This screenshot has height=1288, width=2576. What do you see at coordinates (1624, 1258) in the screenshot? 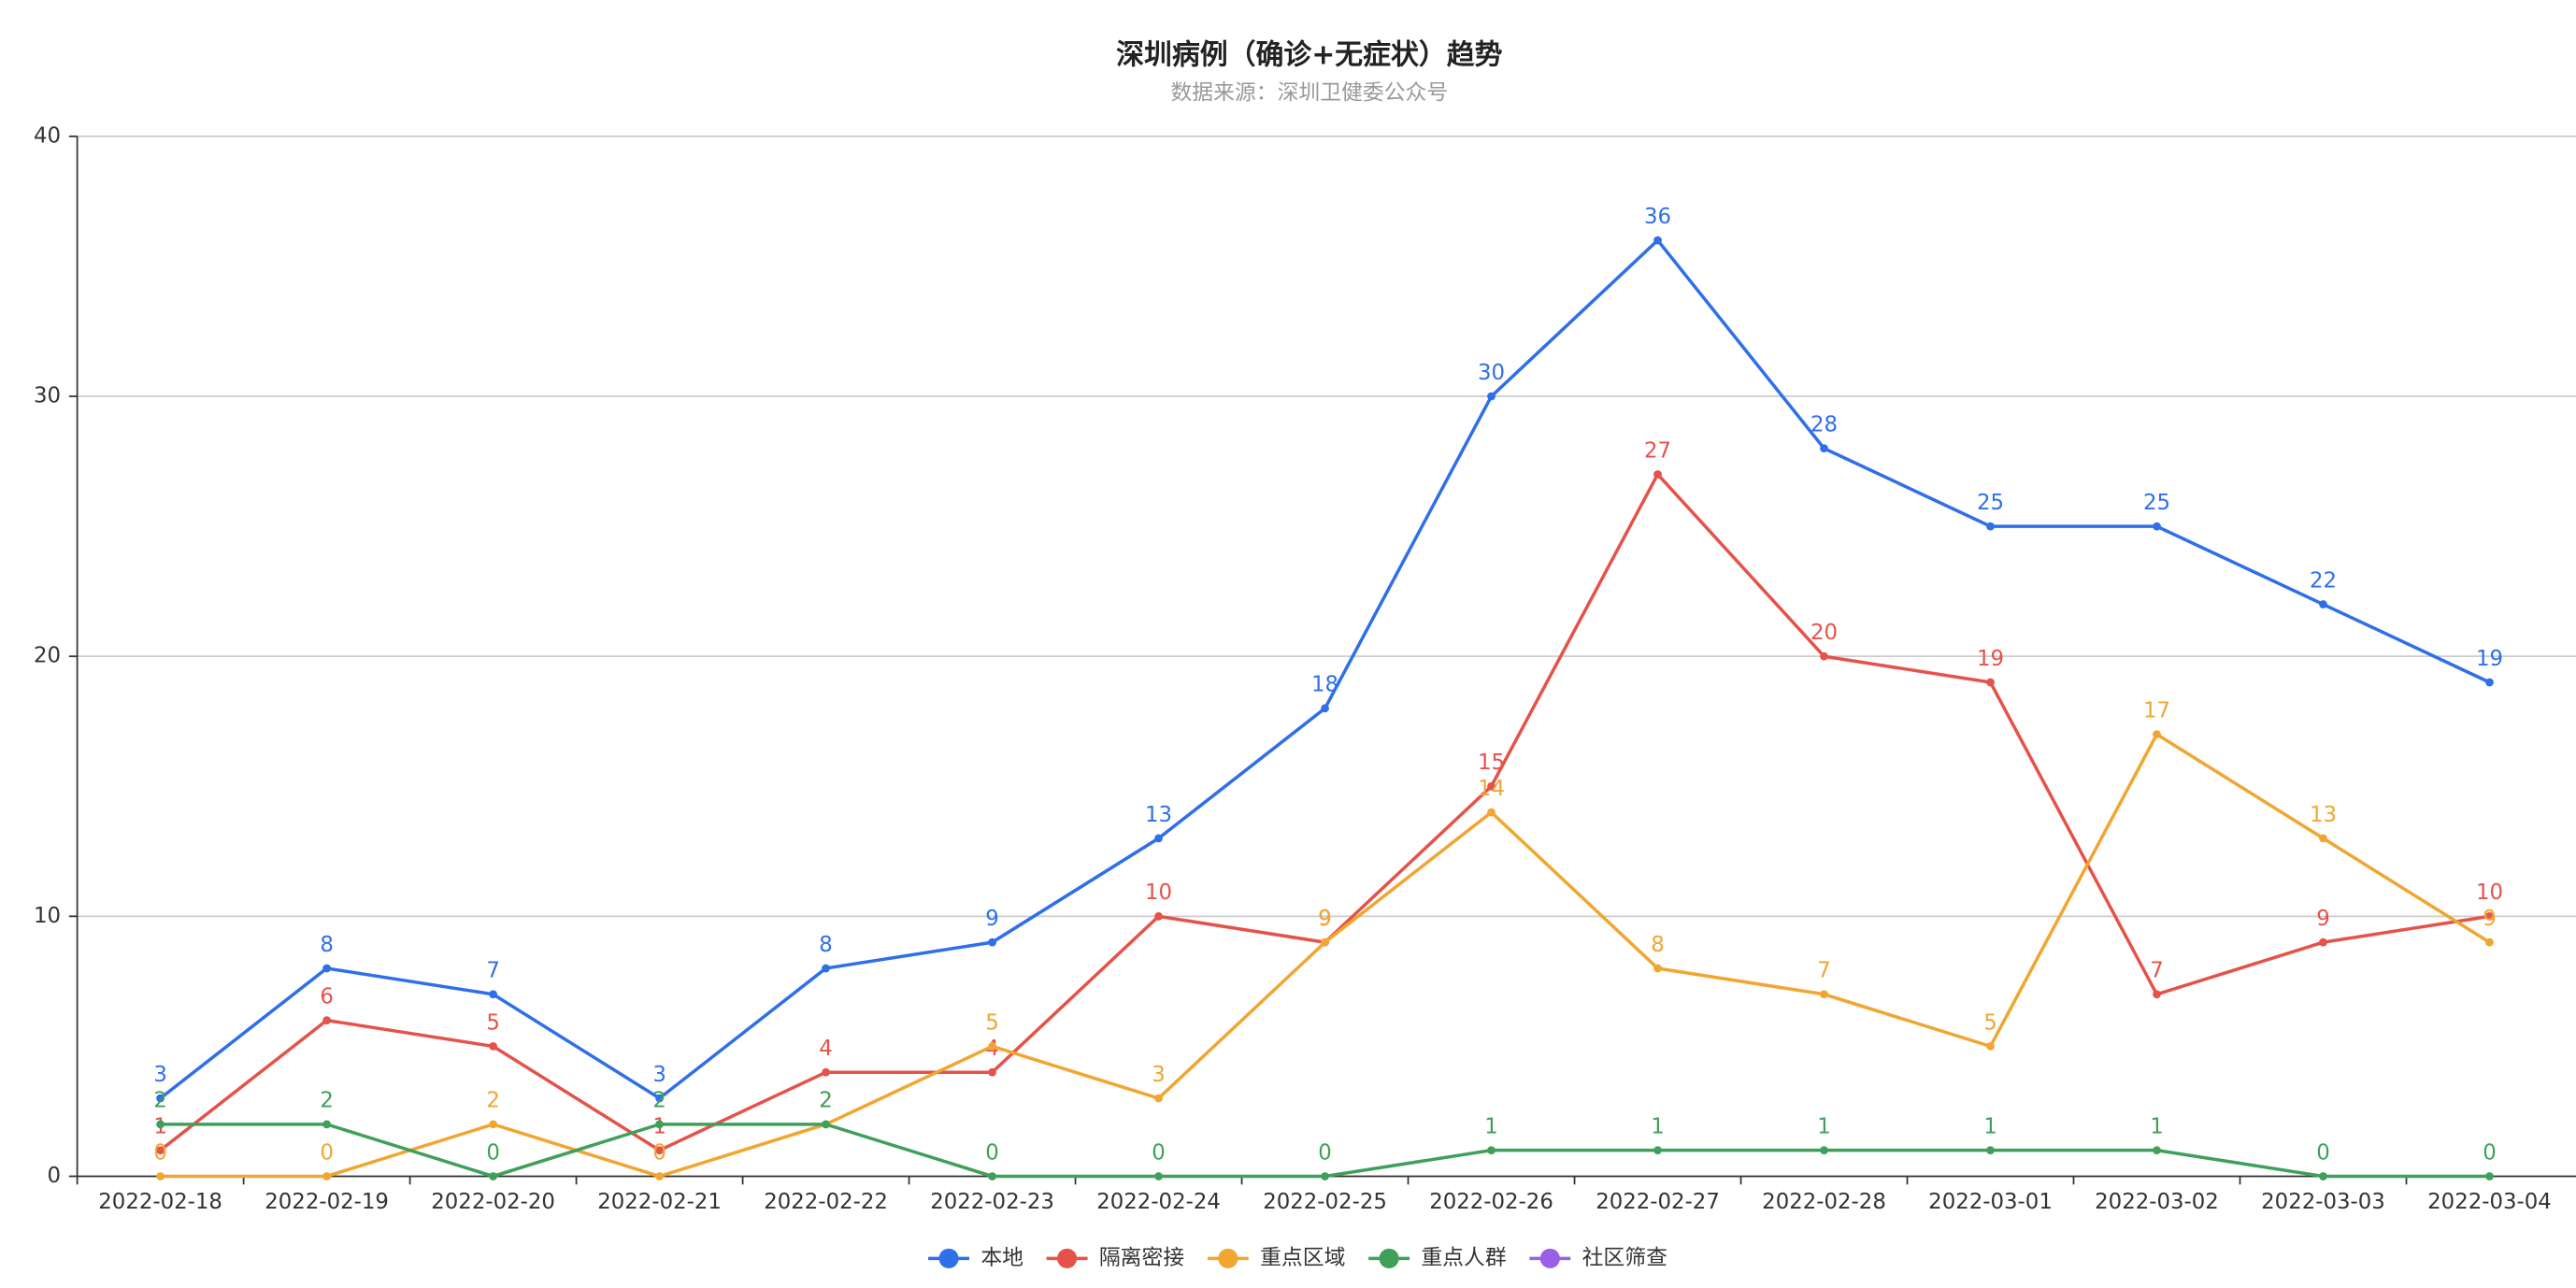
I see `legend-label: 社区筛查` at bounding box center [1624, 1258].